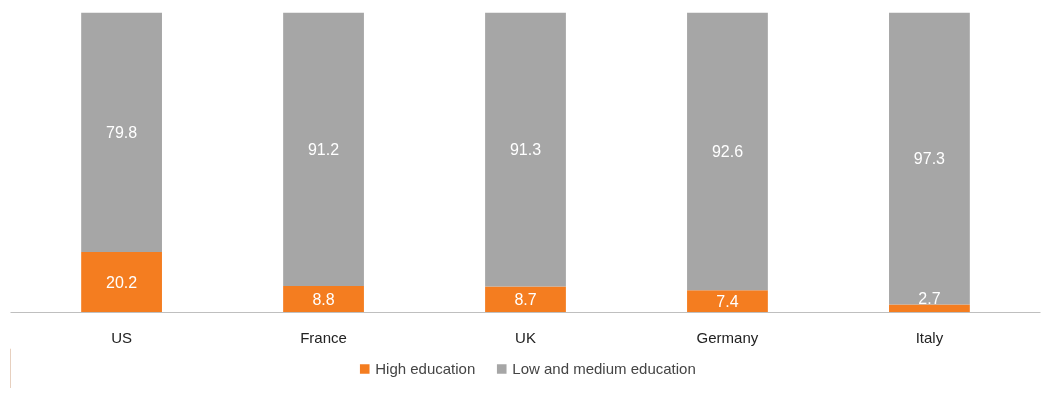 Image resolution: width=1054 pixels, height=410 pixels. I want to click on data-label: 97.3, so click(929, 159).